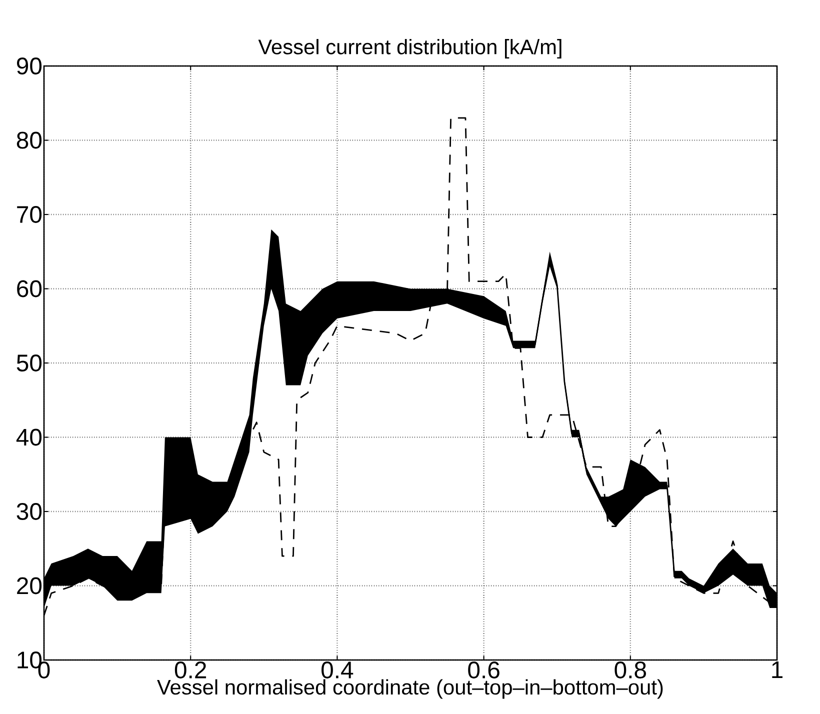 This screenshot has height=714, width=820. I want to click on y-tick-label: 60, so click(29, 289).